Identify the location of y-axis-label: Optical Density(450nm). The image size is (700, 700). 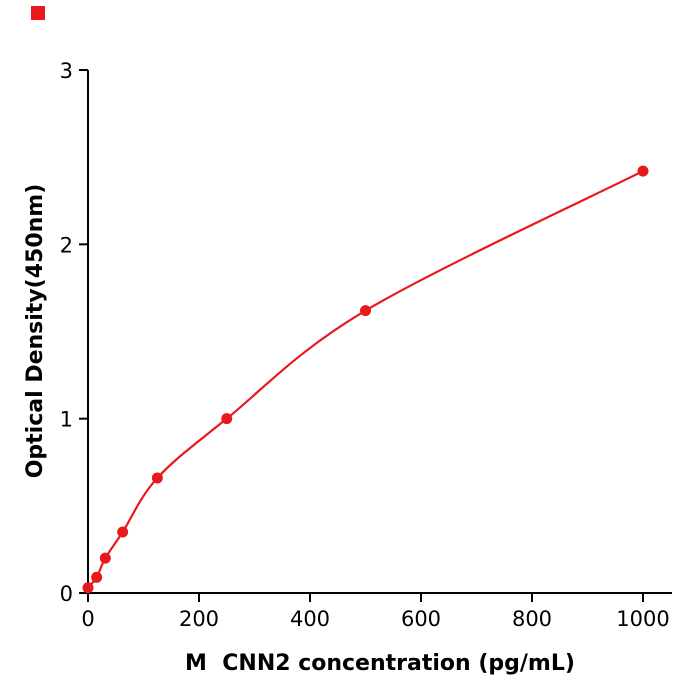
(35, 331).